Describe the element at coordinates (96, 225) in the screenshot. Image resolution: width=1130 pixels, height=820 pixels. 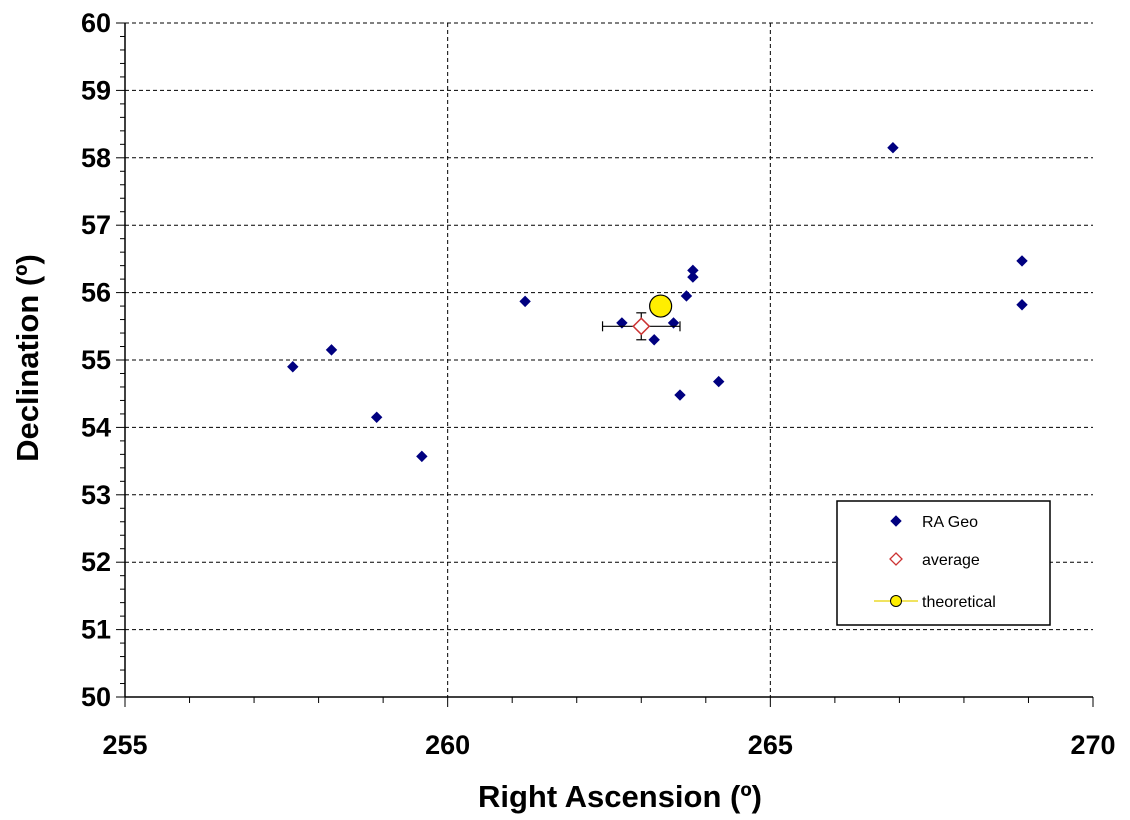
I see `y-tick-label: 57` at that location.